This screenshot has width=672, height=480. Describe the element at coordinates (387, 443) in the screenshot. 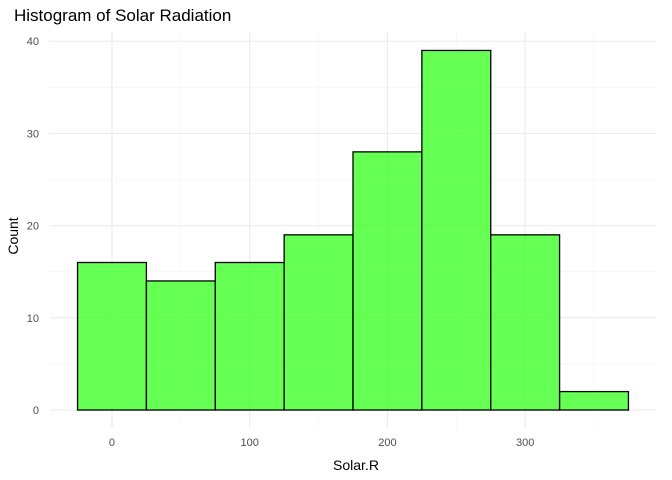

I see `x-tick-label: 200` at that location.